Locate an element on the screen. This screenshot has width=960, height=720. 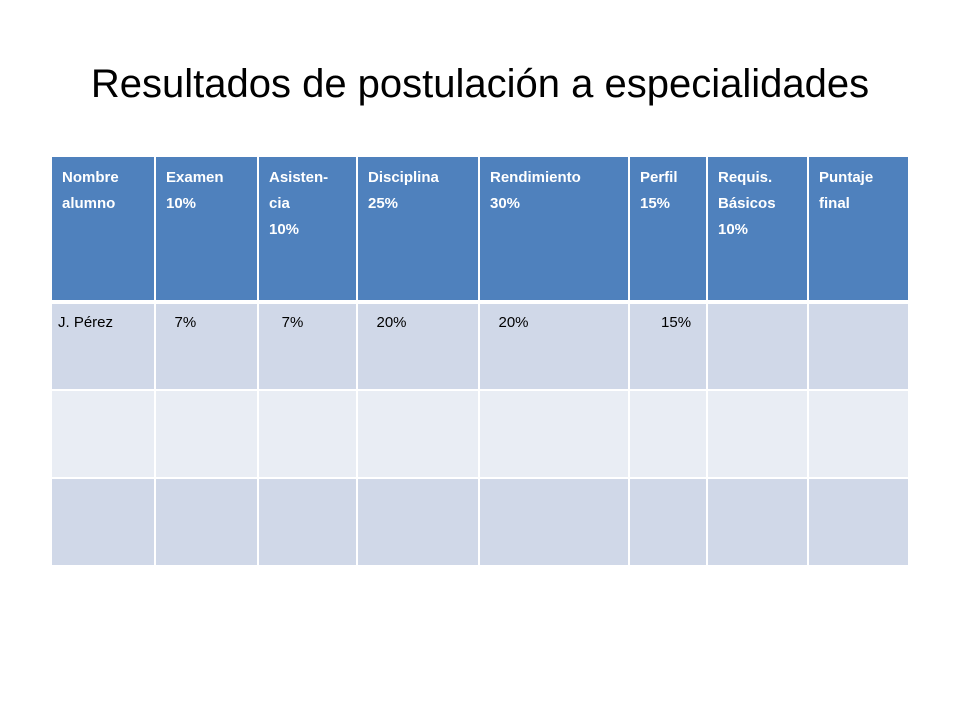
column-header-requisitos-basicos: Requis. Básicos 10% is located at coordinates (758, 230).